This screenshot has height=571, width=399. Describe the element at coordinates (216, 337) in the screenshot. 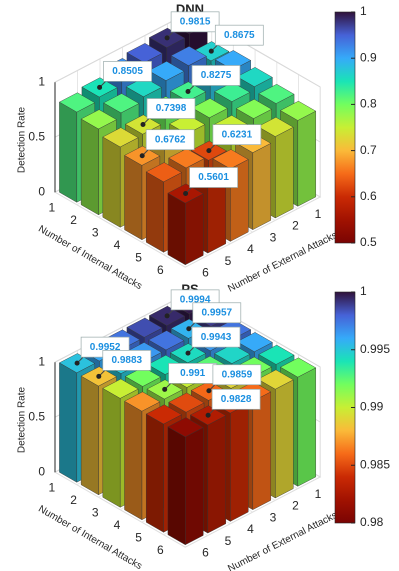

I see `datatip-label: 0.9943` at that location.